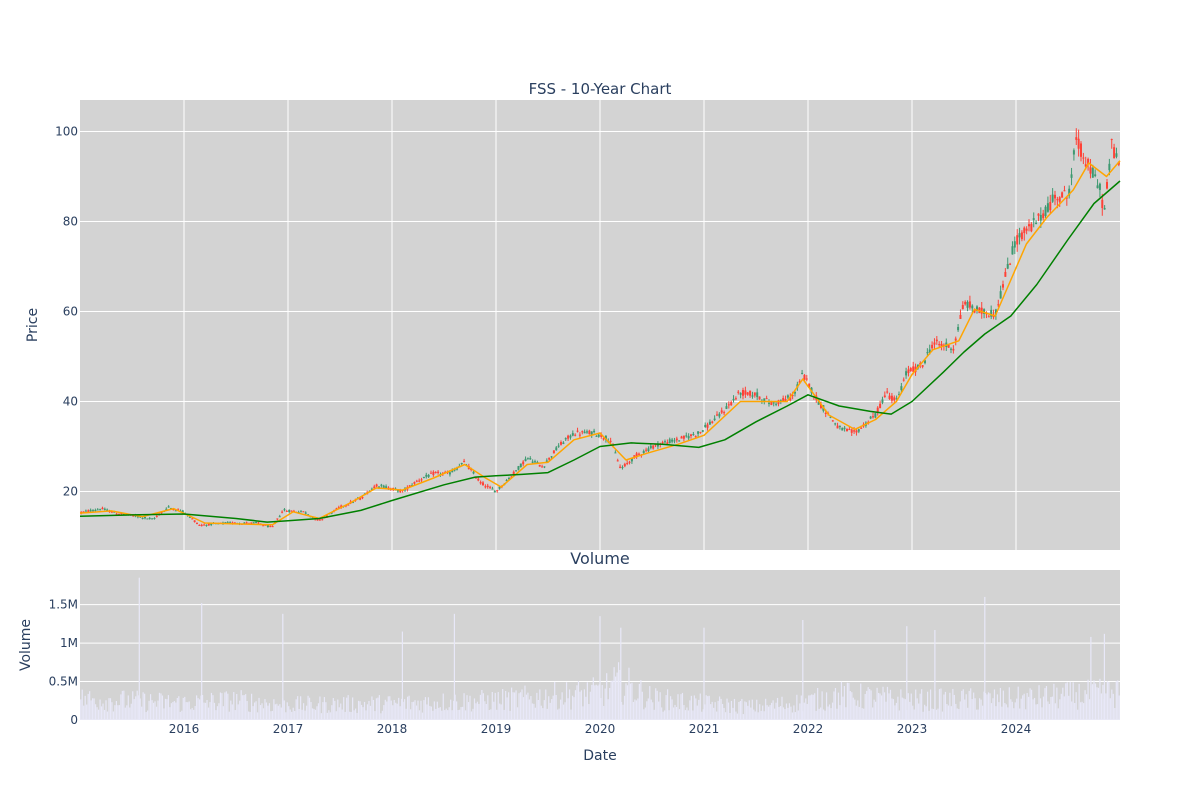 This screenshot has width=1200, height=804. I want to click on price-y-tick-label: 100, so click(66, 132).